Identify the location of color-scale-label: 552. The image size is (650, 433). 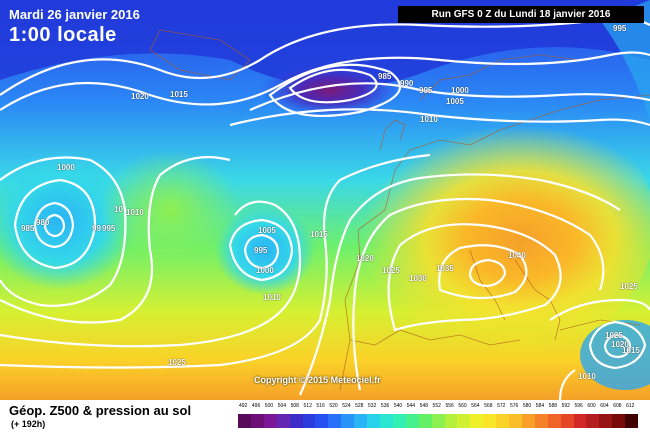
(436, 406).